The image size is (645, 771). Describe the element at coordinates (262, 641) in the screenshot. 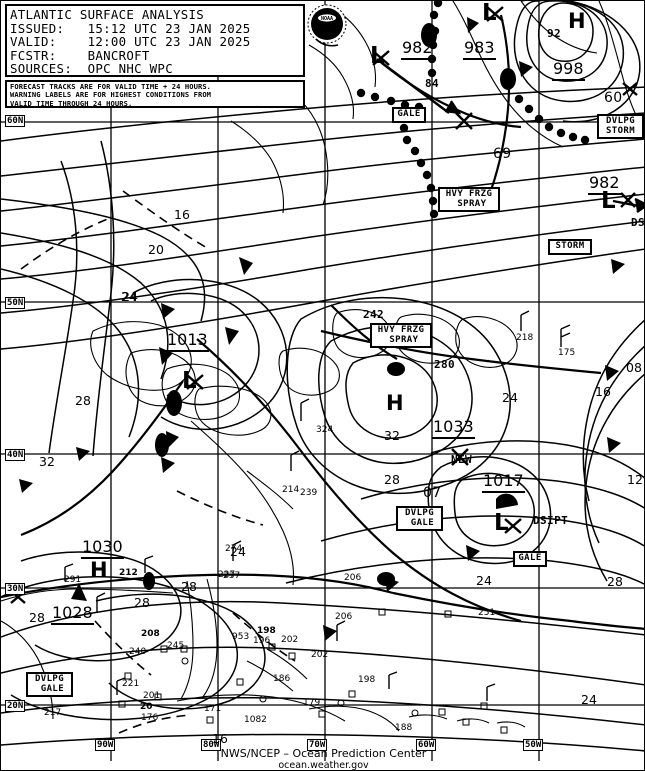

I see `annotation-value-196: 196` at that location.